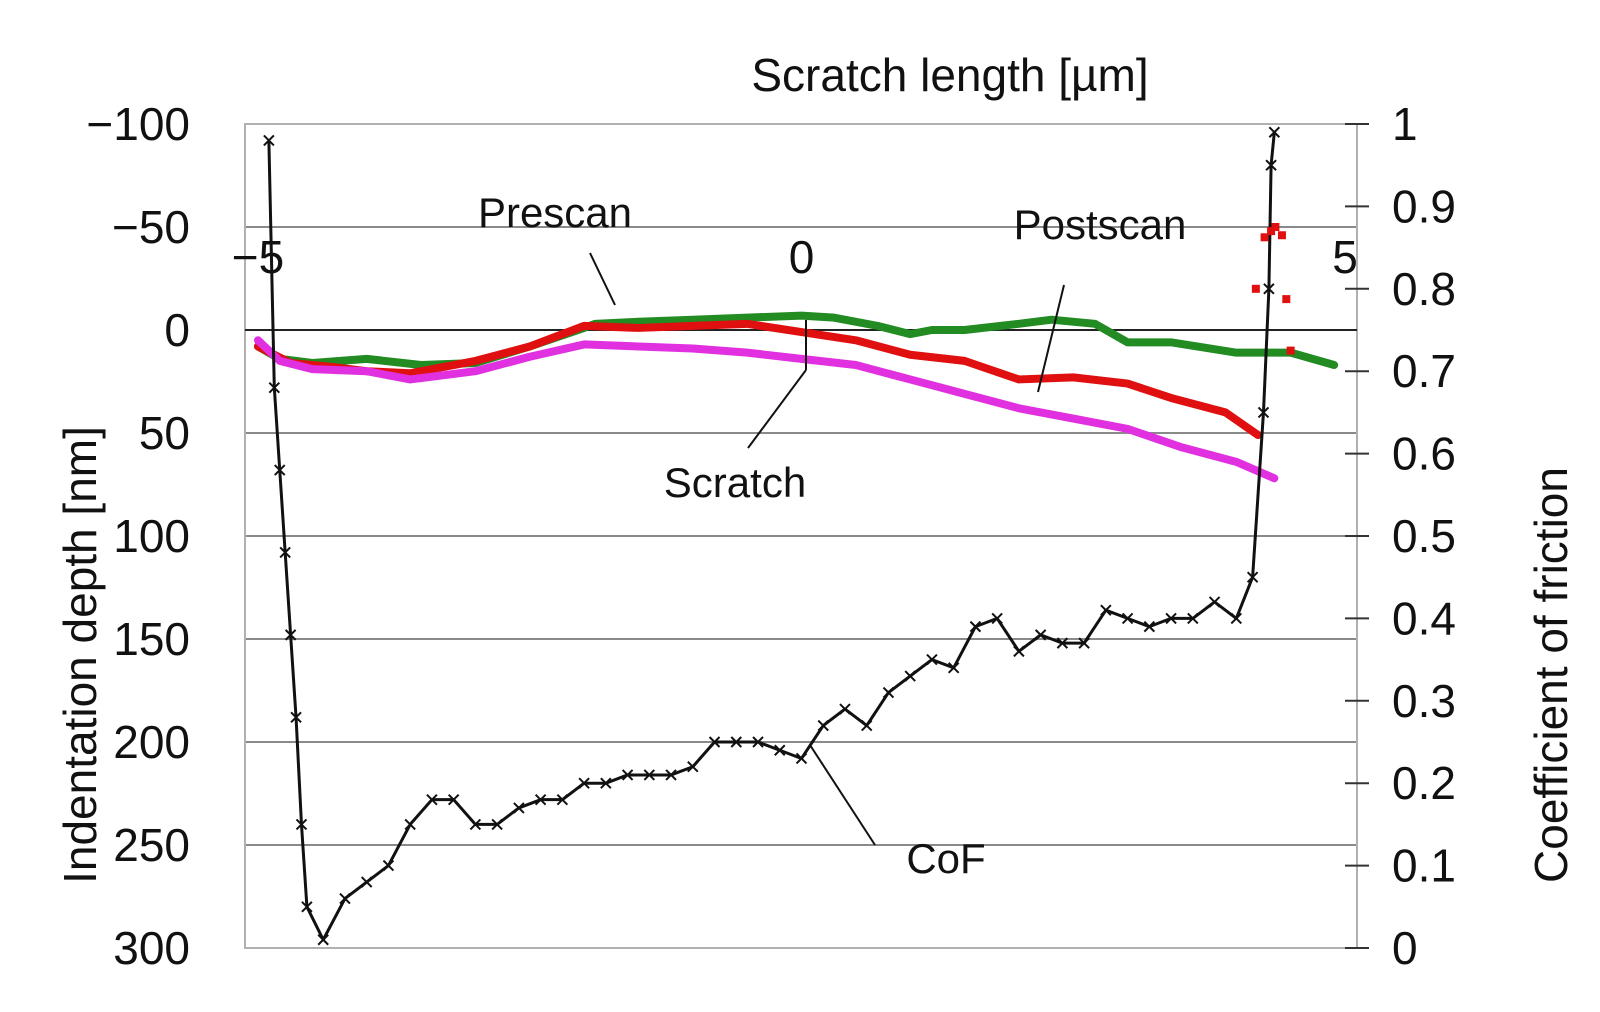 This screenshot has height=1012, width=1600. What do you see at coordinates (1100, 297) in the screenshot?
I see `callout-postscan: Postscan` at bounding box center [1100, 297].